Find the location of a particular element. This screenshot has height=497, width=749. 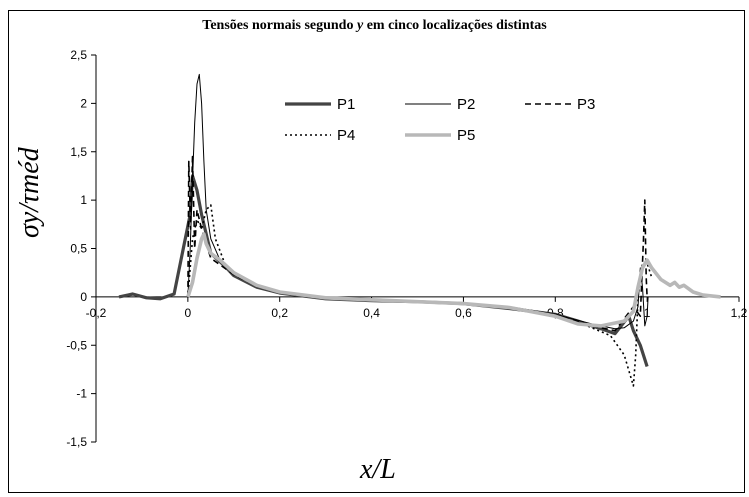

series-line-p5 is located at coordinates (453, 280).